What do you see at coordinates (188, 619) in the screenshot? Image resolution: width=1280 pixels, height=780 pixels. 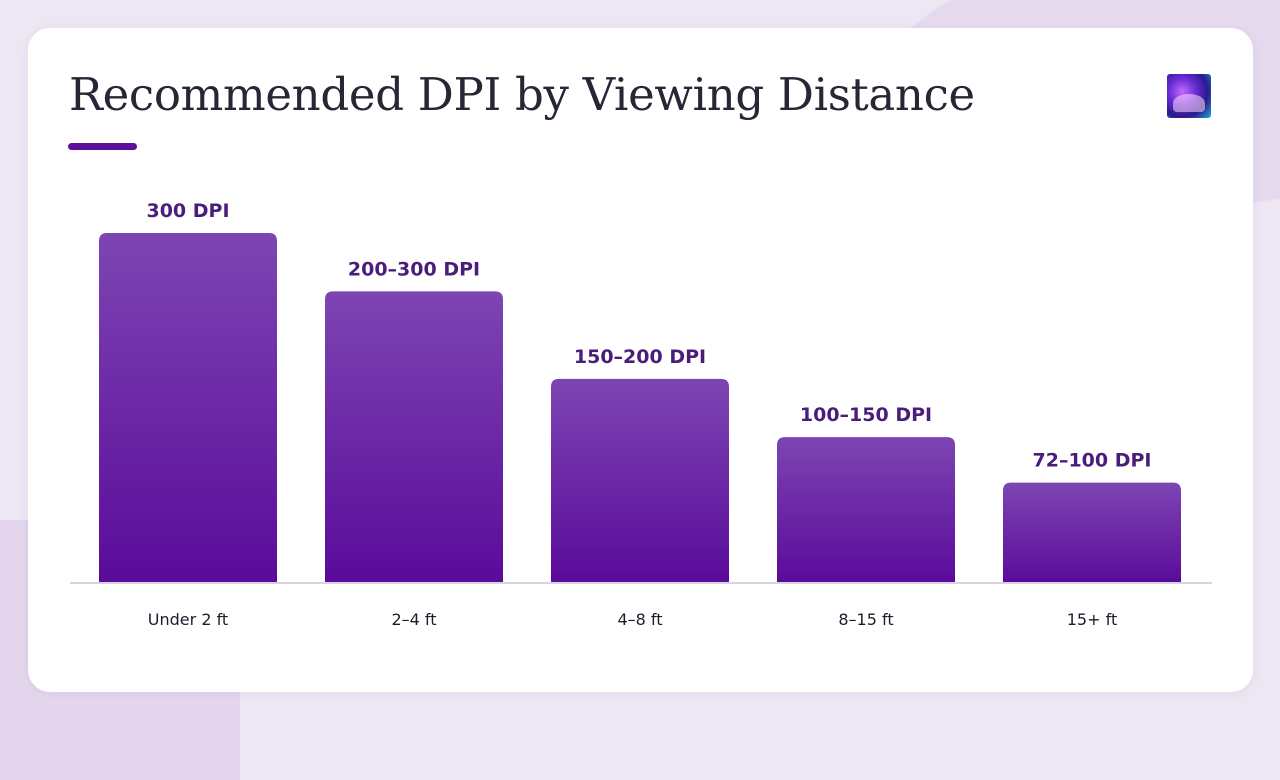 I see `x-tick-label: Under 2 ft` at bounding box center [188, 619].